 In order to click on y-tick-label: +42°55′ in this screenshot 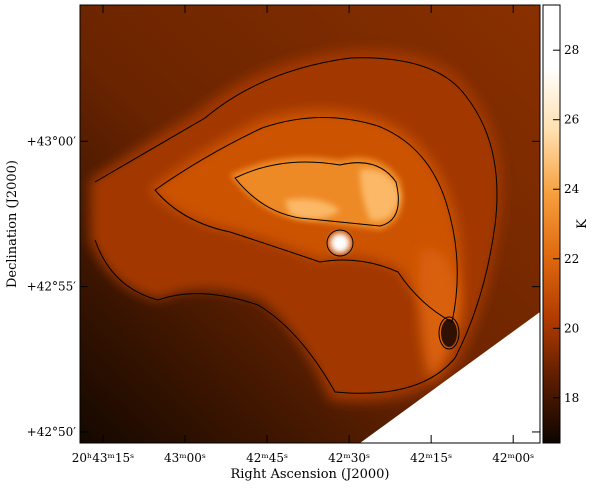, I will do `click(52, 287)`.